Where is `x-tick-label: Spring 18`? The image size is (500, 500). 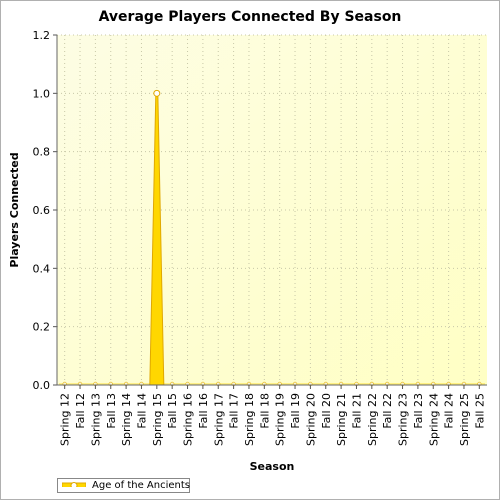
x-tick-label: Spring 18 is located at coordinates (249, 419).